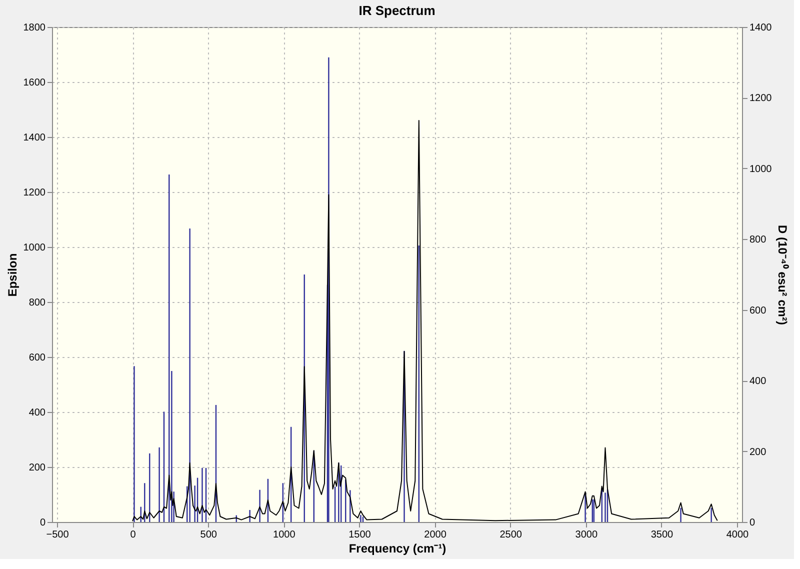  Describe the element at coordinates (58, 535) in the screenshot. I see `x-tick-label: −500` at that location.